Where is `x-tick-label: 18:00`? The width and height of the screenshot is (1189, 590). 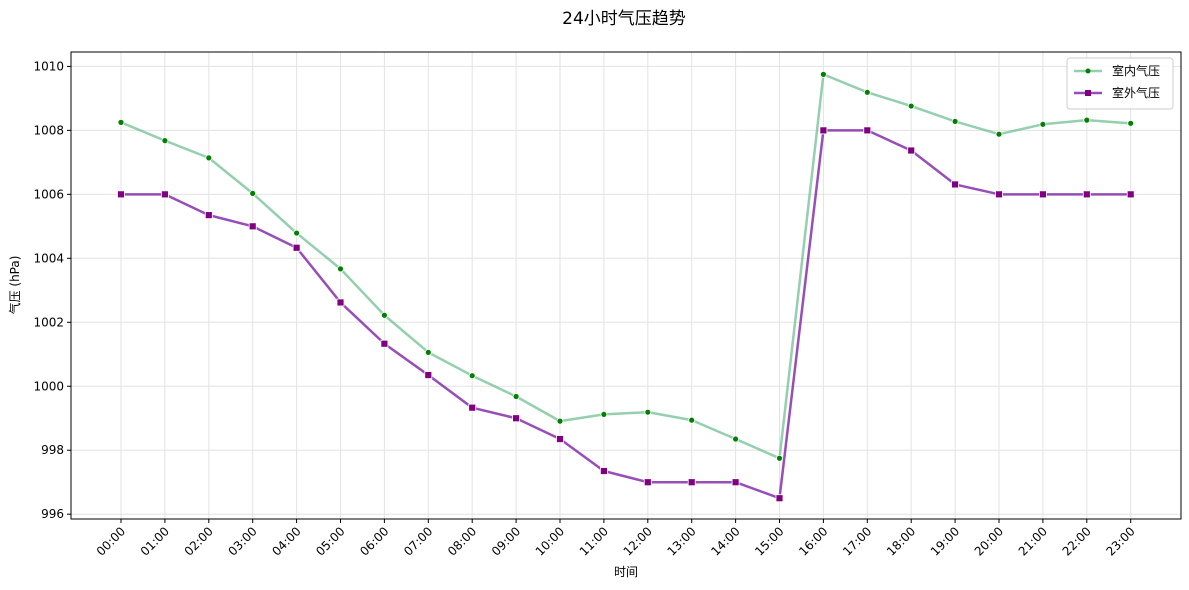
x-tick-label: 18:00 is located at coordinates (901, 541).